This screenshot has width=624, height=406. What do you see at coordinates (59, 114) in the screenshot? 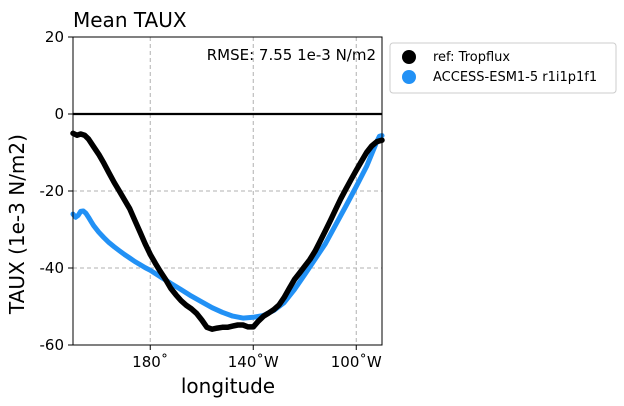
I see `y-tick-label-1: 0` at bounding box center [59, 114].